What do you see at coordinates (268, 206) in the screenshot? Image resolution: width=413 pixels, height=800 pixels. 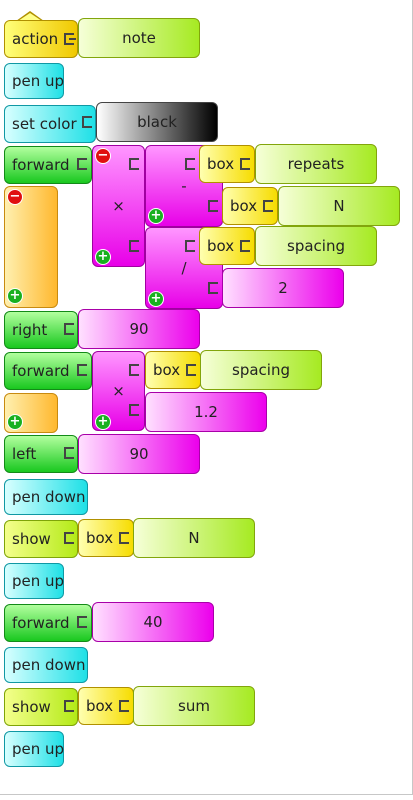 I see `box-n-socket` at bounding box center [268, 206].